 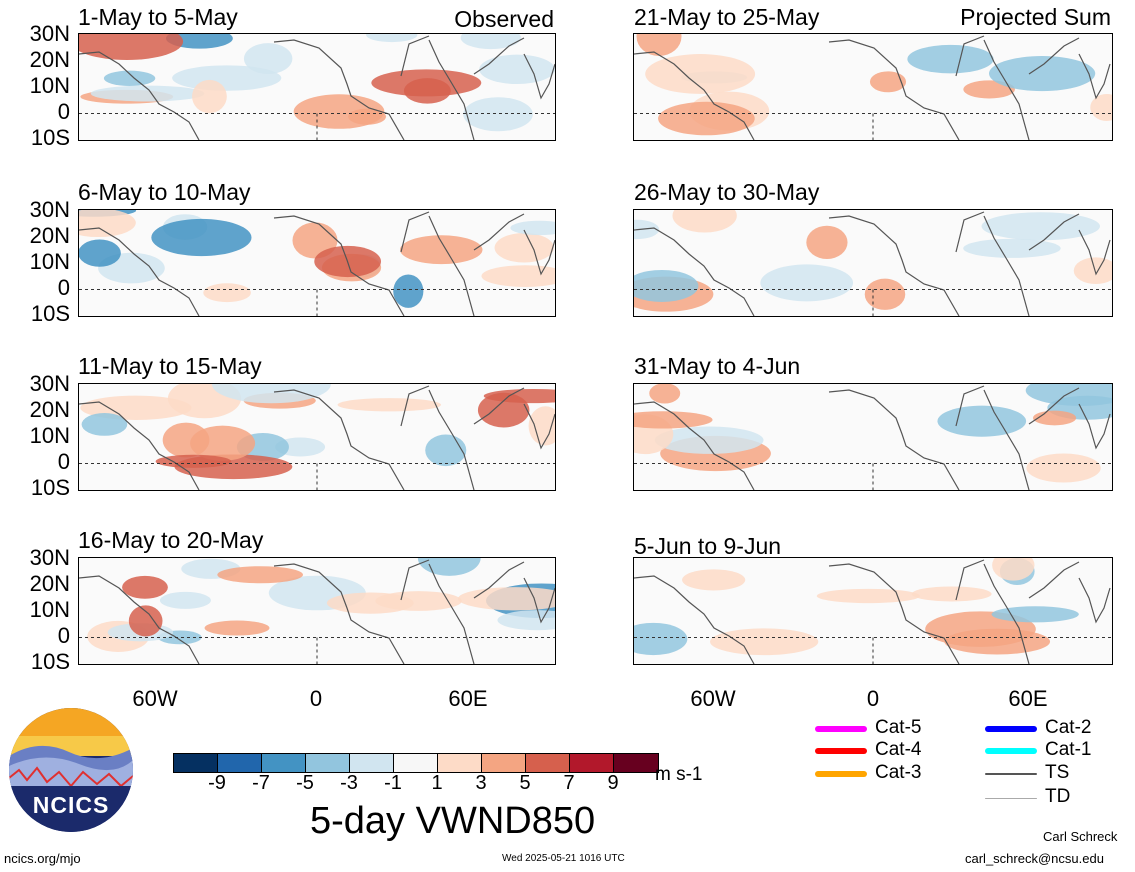 What do you see at coordinates (437, 783) in the screenshot?
I see `colorbar-tick-label: 1` at bounding box center [437, 783].